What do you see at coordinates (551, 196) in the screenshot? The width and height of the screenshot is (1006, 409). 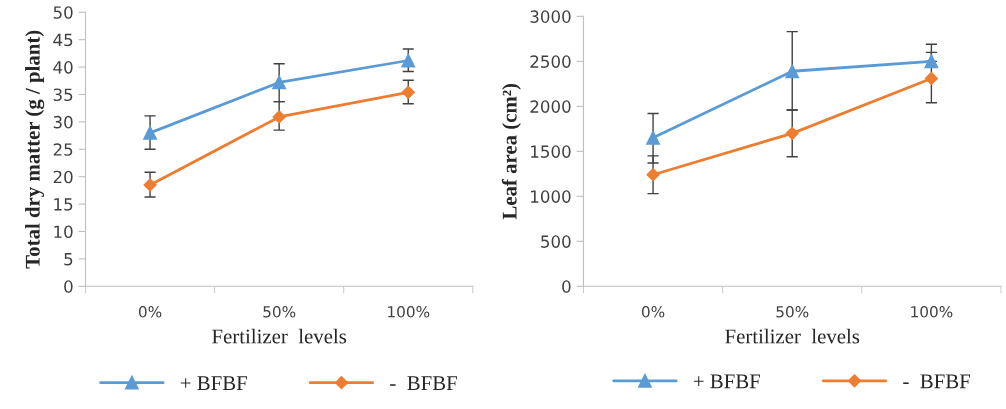 I see `y-tick-label: 1000` at bounding box center [551, 196].